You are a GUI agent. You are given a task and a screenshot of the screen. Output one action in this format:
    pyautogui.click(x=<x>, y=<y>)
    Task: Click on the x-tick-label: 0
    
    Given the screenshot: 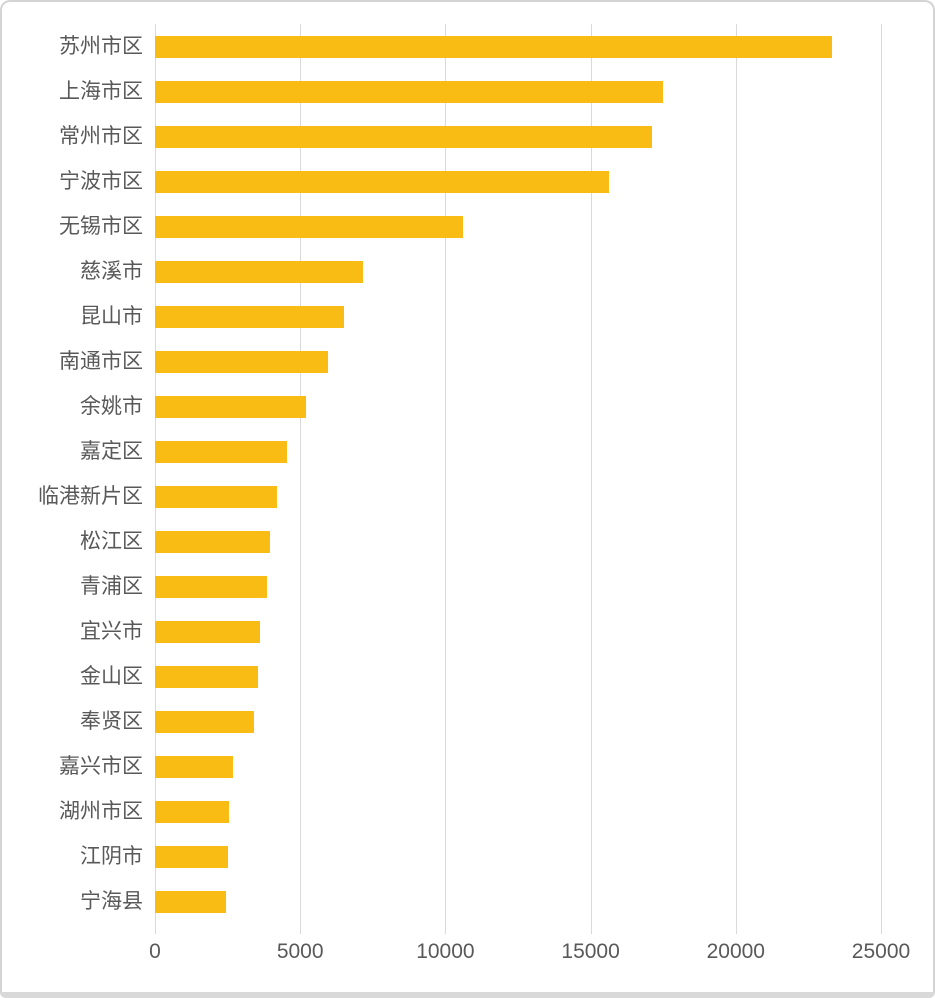 What is the action you would take?
    pyautogui.click(x=155, y=951)
    